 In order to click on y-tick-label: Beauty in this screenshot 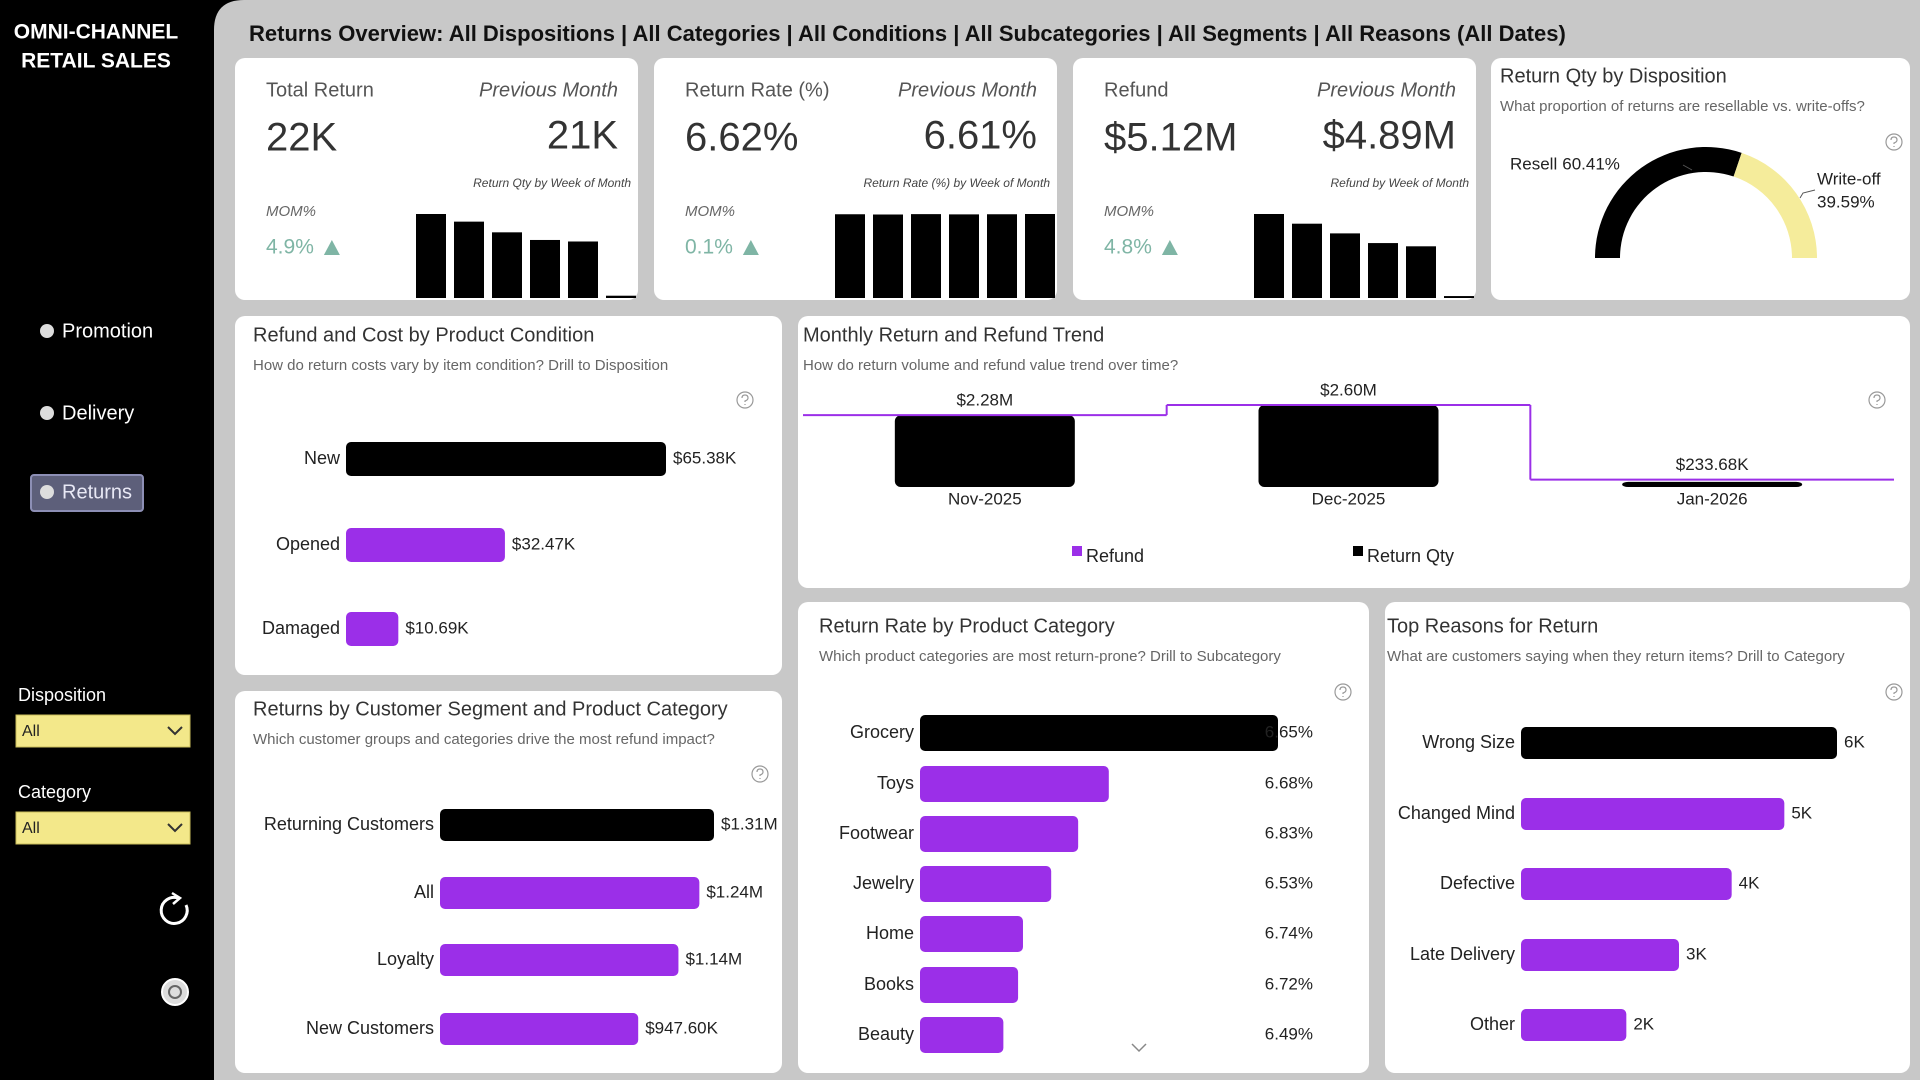, I will do `click(886, 1034)`.